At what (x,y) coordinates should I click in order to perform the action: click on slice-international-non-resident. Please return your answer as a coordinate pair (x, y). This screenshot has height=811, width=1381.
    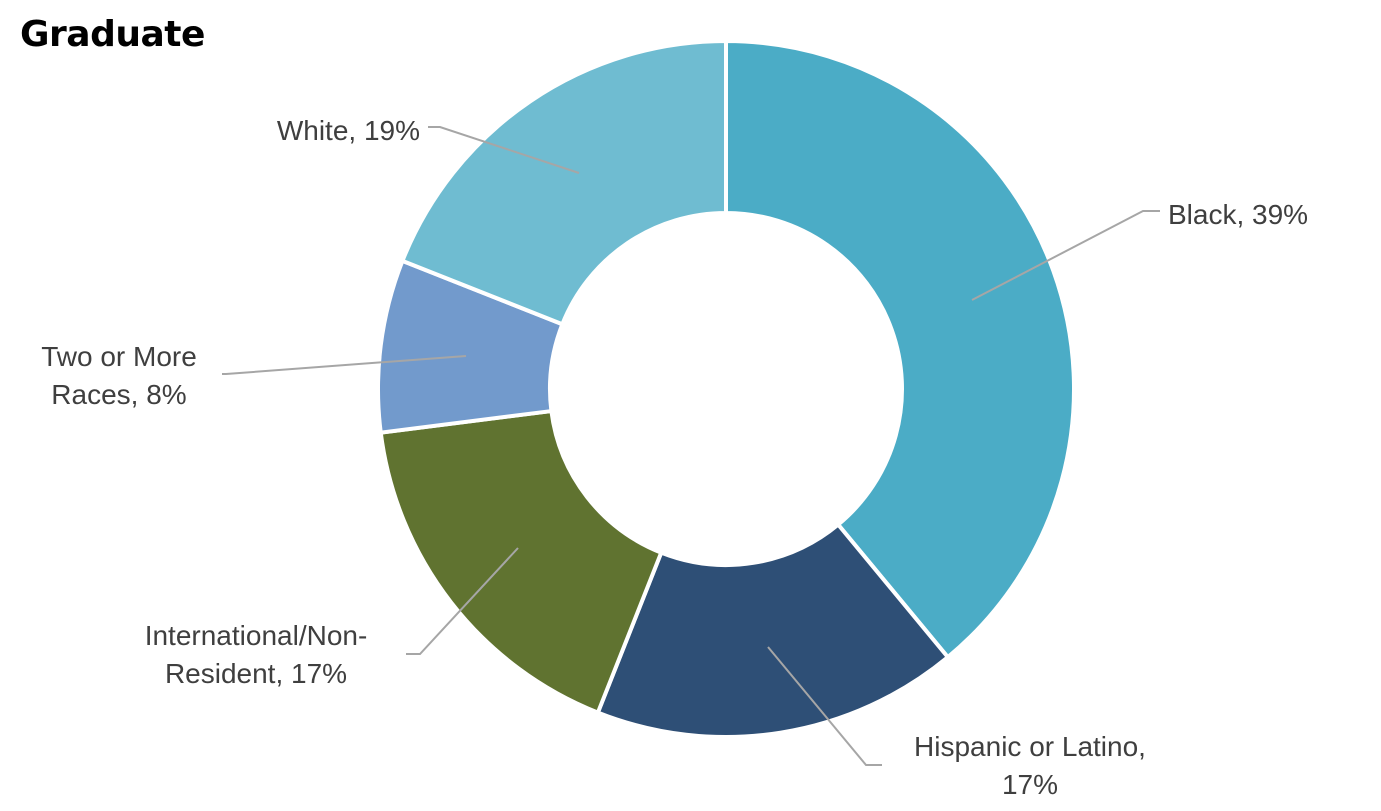
    Looking at the image, I should click on (521, 562).